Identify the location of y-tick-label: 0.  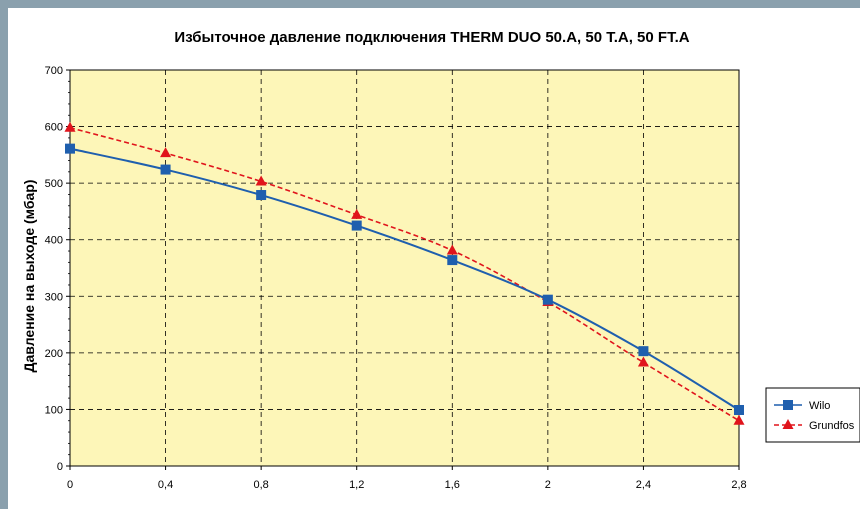
(60, 467).